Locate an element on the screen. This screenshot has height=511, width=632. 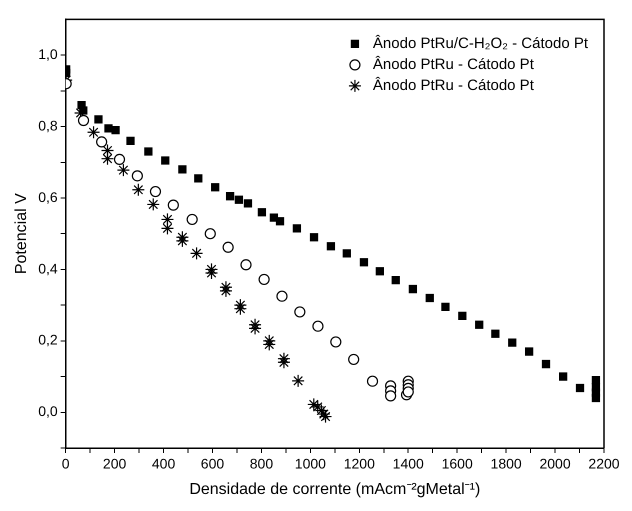
x-tick-label: 1800 is located at coordinates (506, 463).